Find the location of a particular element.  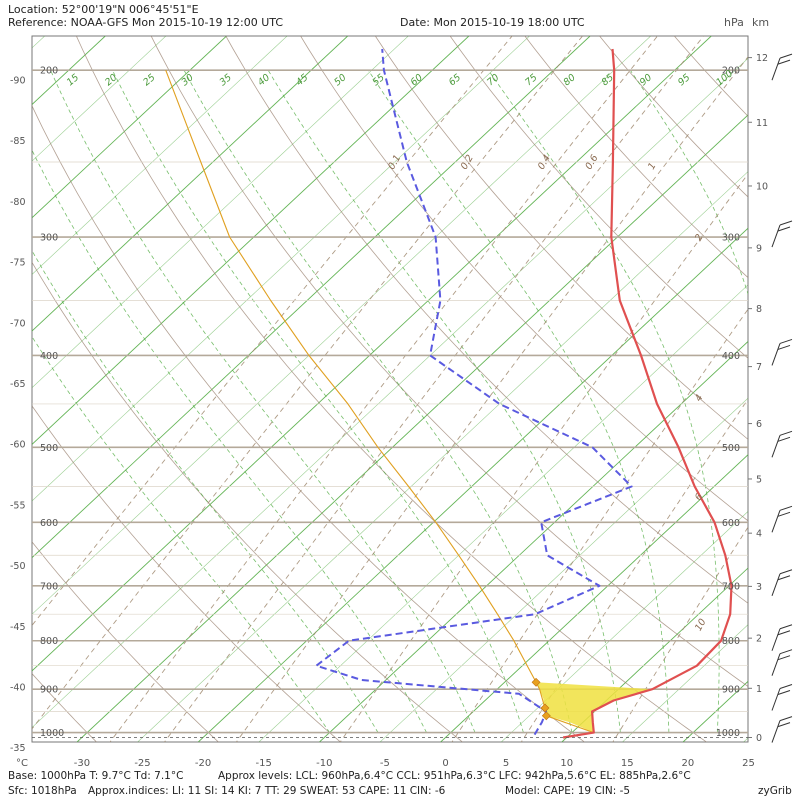

km-tick-label: 1 is located at coordinates (759, 689).